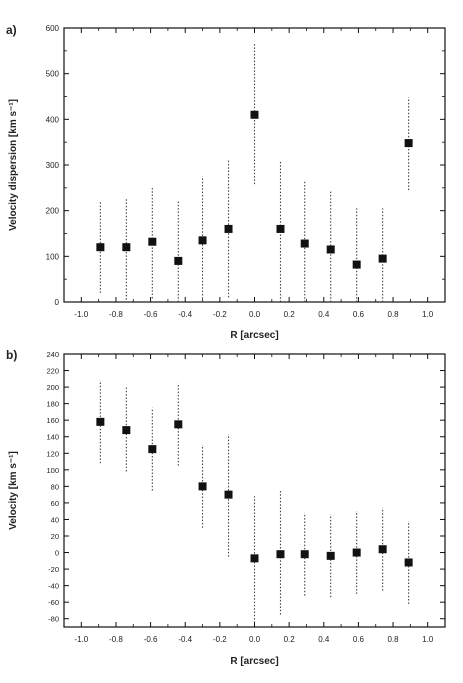  What do you see at coordinates (53, 569) in the screenshot?
I see `y-tick-label: -20` at bounding box center [53, 569].